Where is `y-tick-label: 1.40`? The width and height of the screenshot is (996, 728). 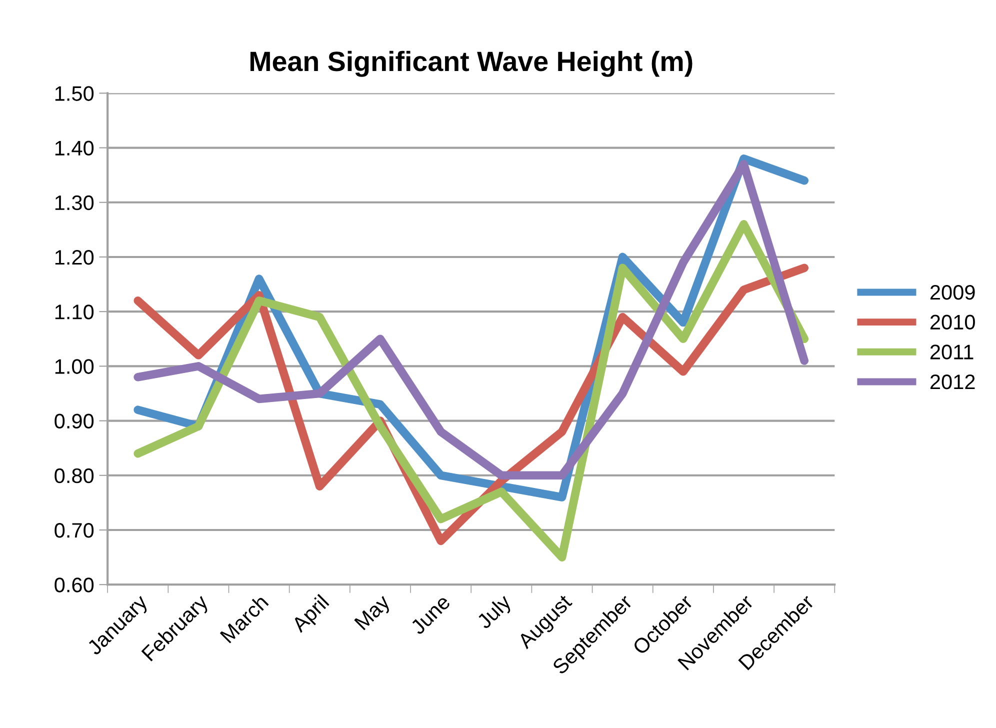
y-tick-label: 1.40 is located at coordinates (74, 148).